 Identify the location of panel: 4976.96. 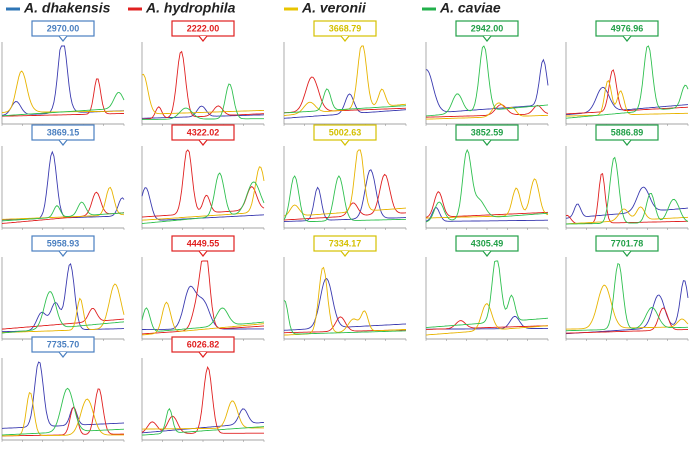
(627, 73).